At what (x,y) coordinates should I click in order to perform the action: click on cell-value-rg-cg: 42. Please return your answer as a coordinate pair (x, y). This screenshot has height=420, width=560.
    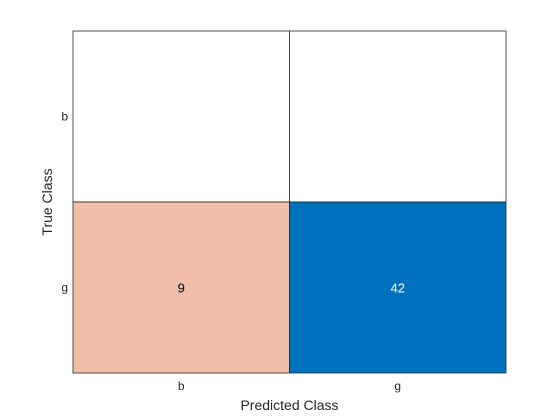
    Looking at the image, I should click on (398, 288).